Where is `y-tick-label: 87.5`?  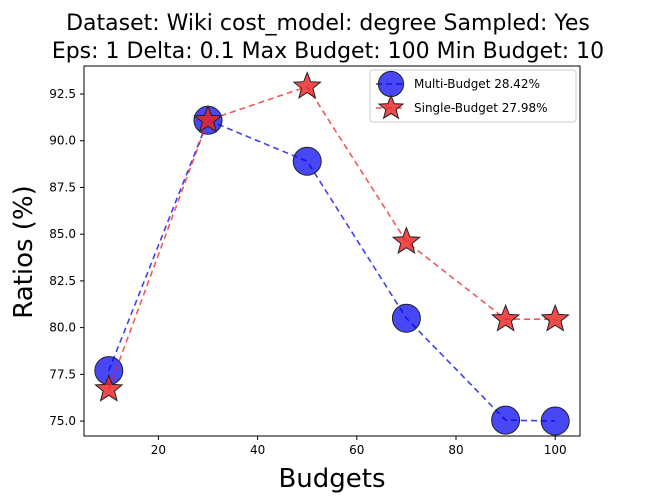
y-tick-label: 87.5 is located at coordinates (62, 187).